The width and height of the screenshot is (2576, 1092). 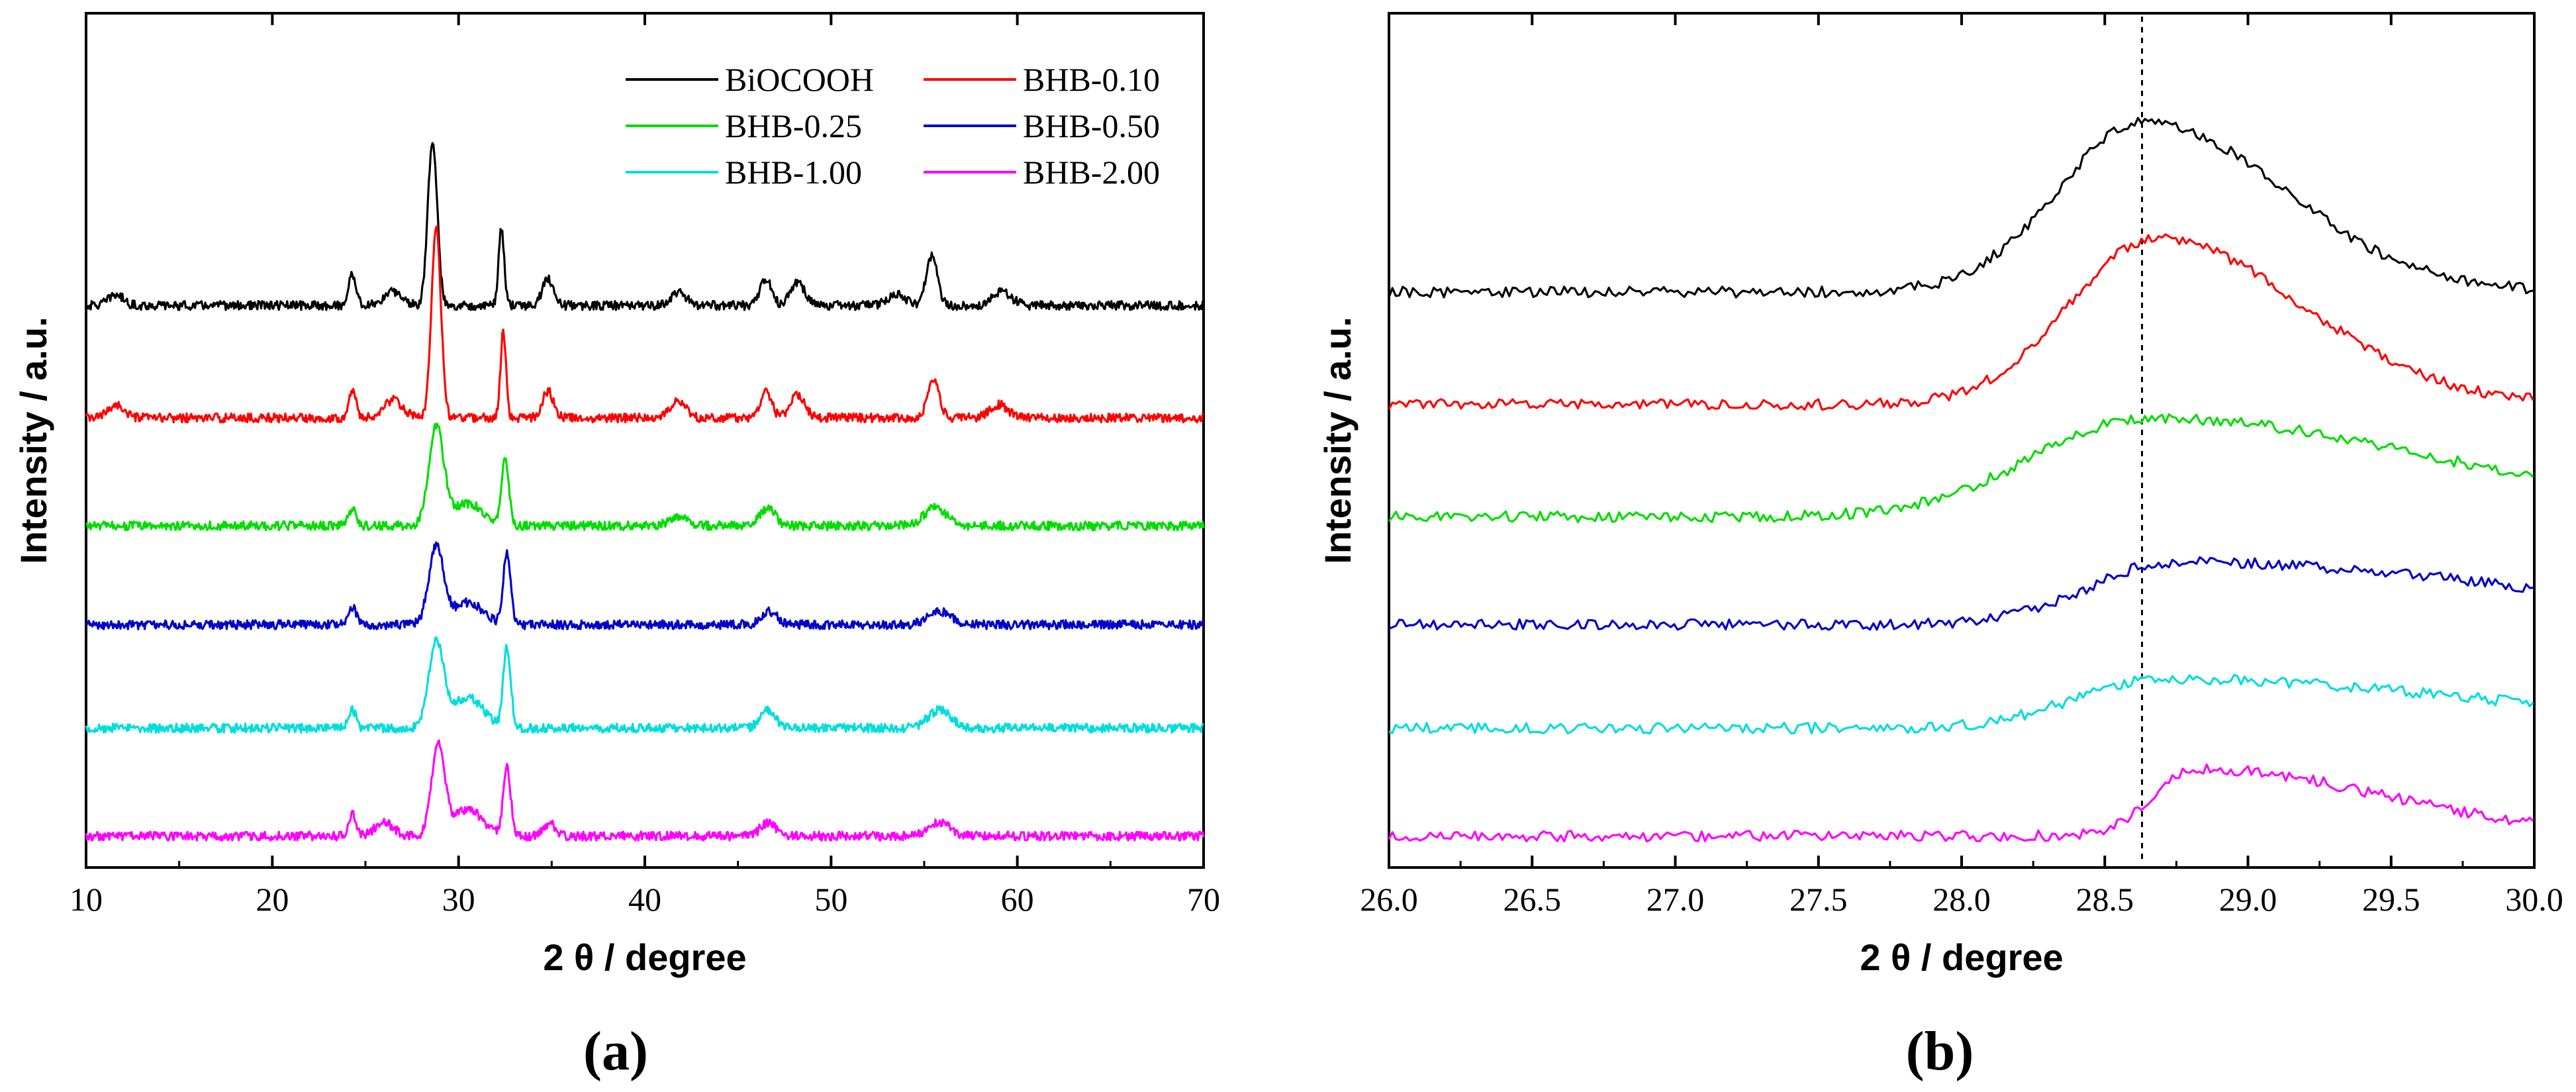 I want to click on legend-label-bhb-0-25: BHB-0.25, so click(x=793, y=125).